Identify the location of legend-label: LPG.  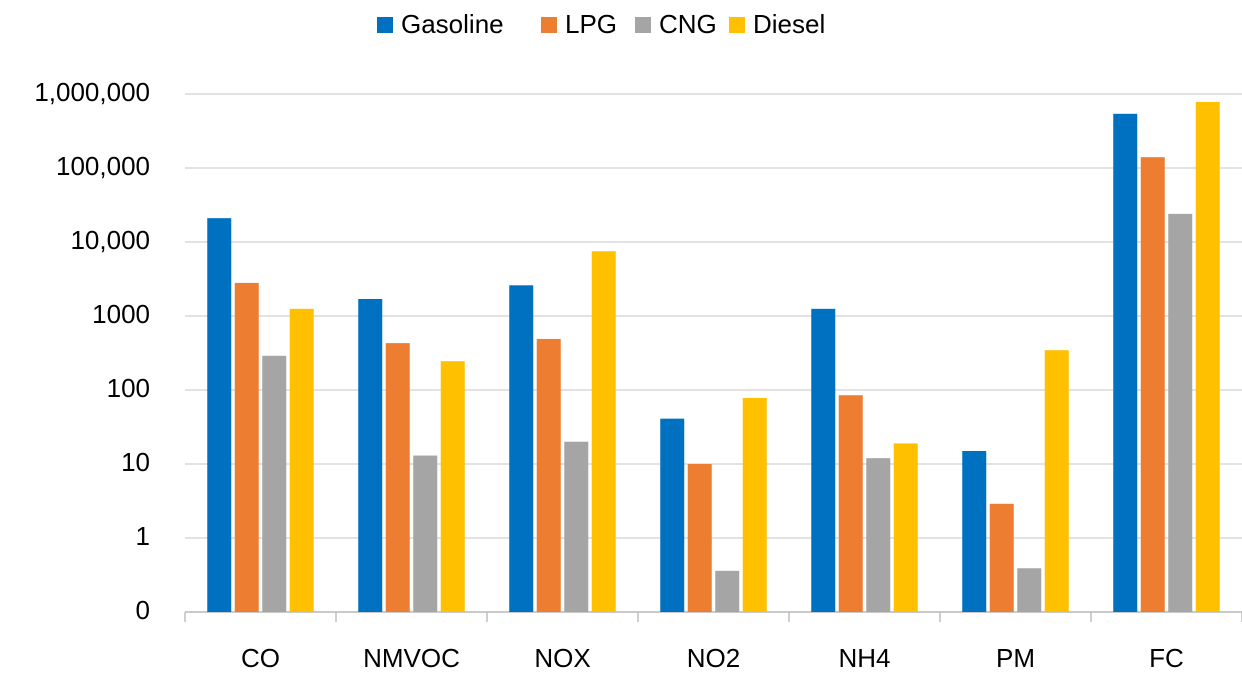
(591, 24).